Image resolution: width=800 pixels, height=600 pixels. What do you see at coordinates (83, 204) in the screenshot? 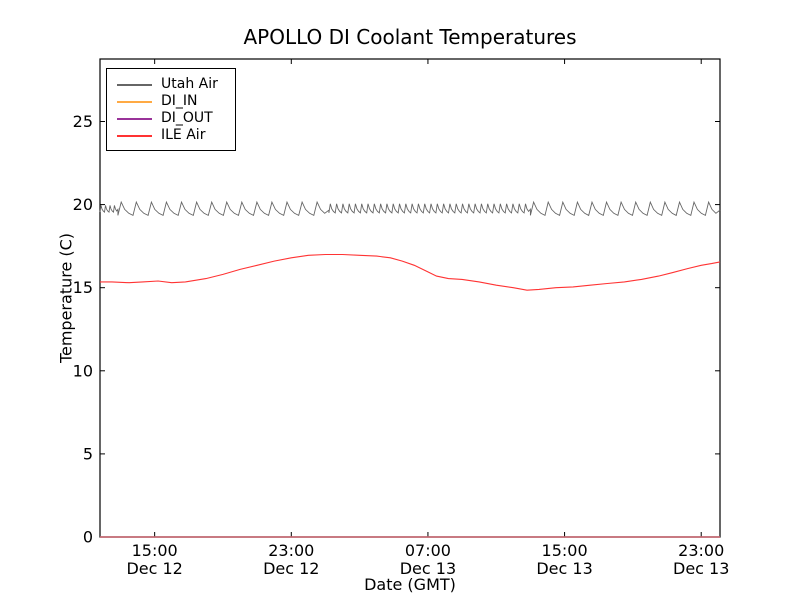
I see `y-tick-label: 20` at bounding box center [83, 204].